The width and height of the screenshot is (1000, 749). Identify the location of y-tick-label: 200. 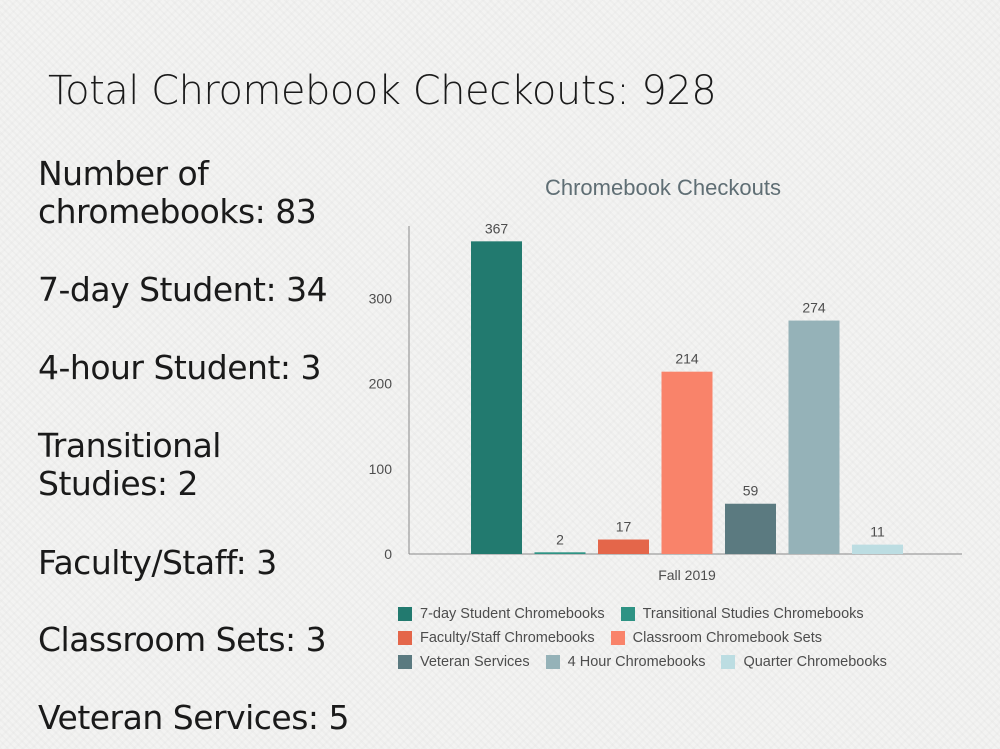
(381, 384).